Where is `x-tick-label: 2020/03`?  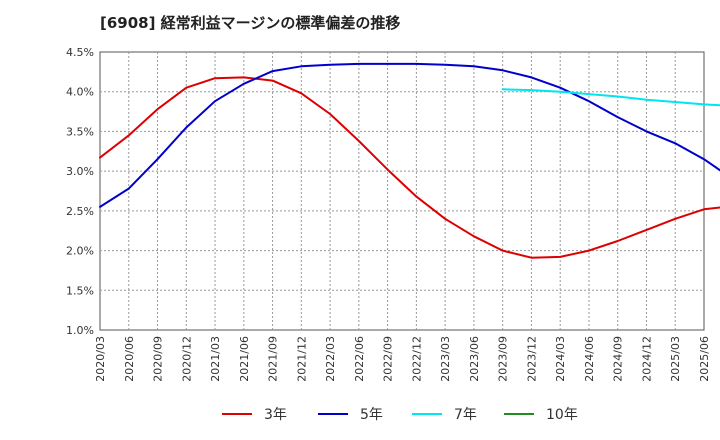
x-tick-label: 2020/03 is located at coordinates (100, 359).